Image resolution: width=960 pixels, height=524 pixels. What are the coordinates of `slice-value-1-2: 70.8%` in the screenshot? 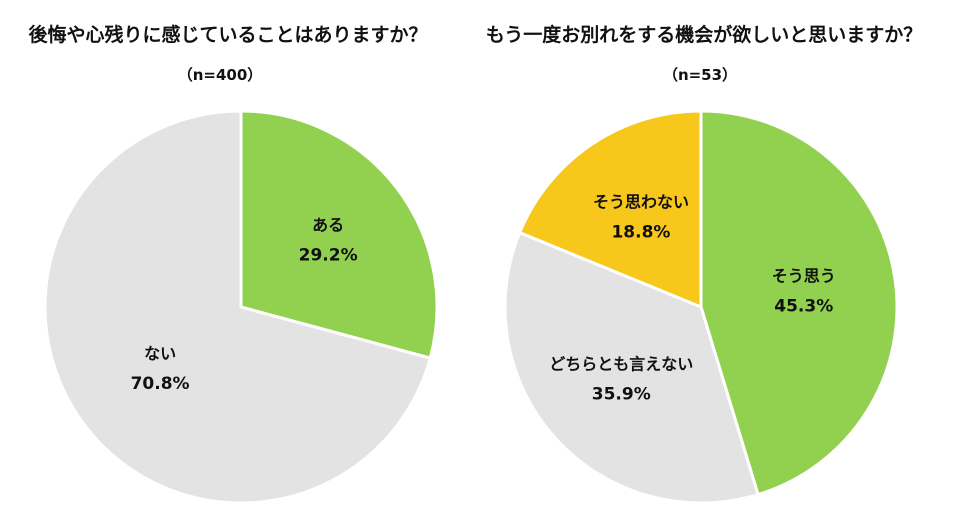 It's located at (160, 384).